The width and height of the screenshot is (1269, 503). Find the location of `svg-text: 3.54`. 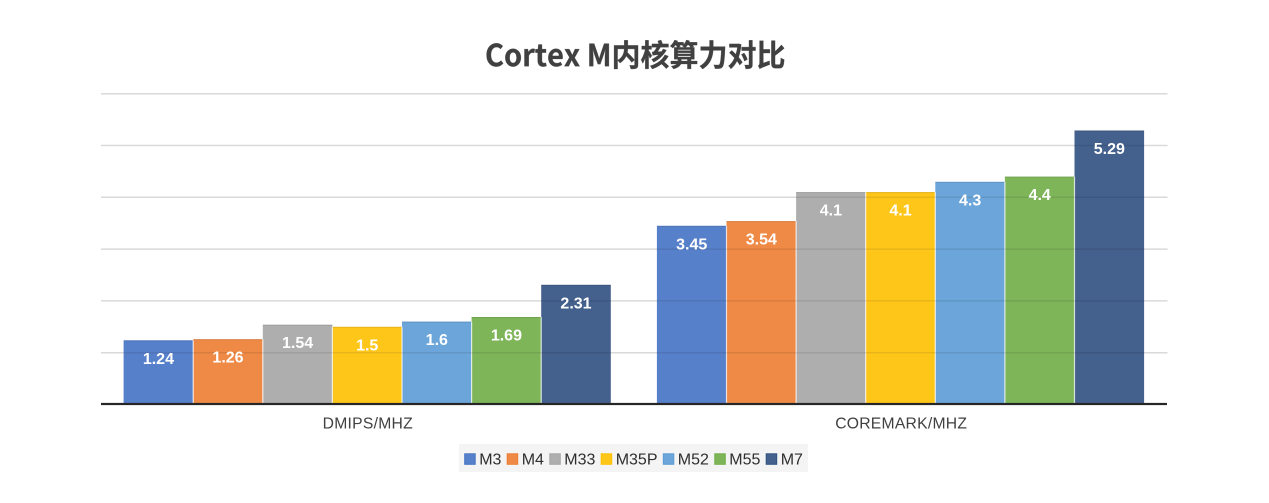

svg-text: 3.54 is located at coordinates (761, 240).